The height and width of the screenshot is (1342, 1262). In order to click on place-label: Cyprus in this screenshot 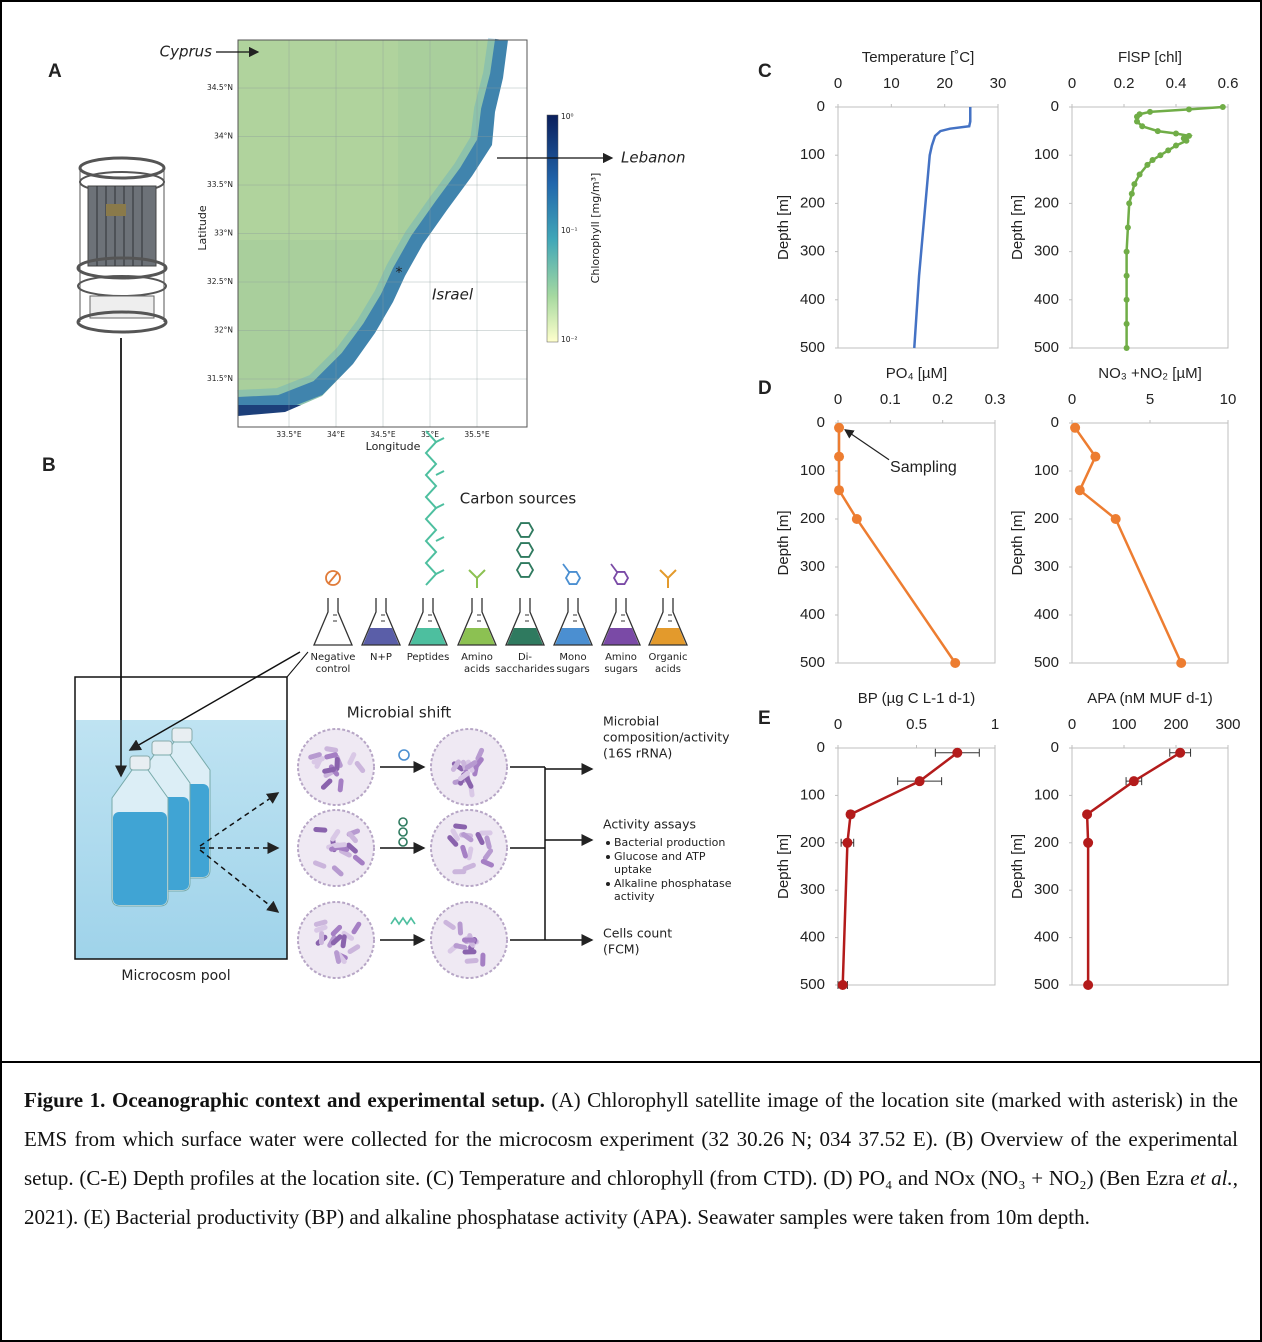, I will do `click(186, 52)`.